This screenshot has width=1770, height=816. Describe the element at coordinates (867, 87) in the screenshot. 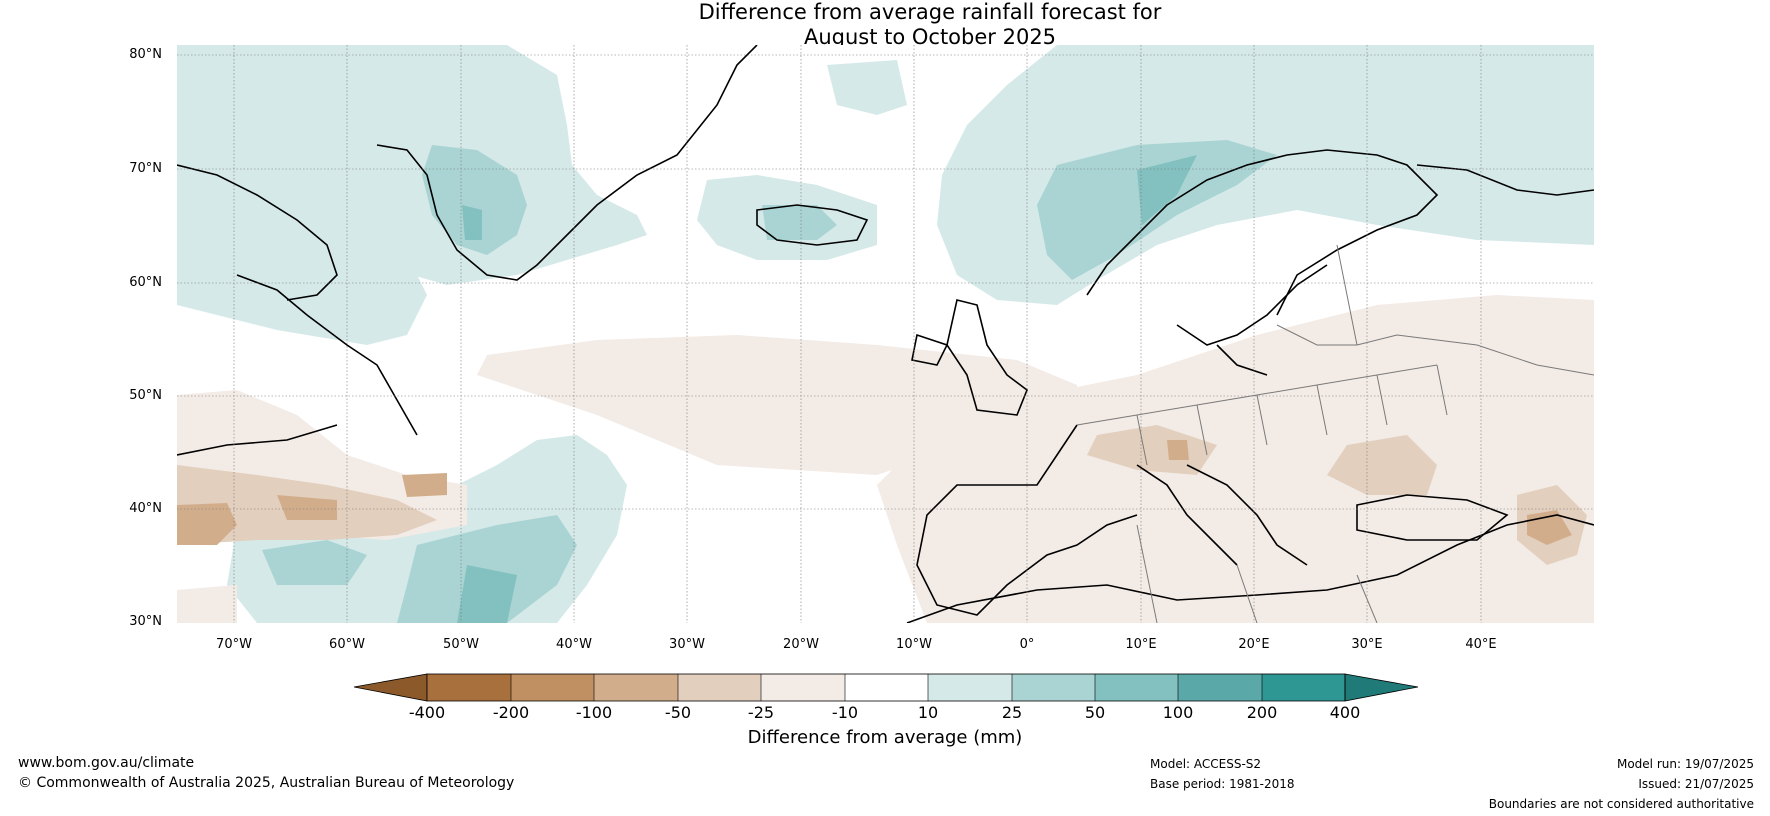

I see `wet-region-arctic` at that location.